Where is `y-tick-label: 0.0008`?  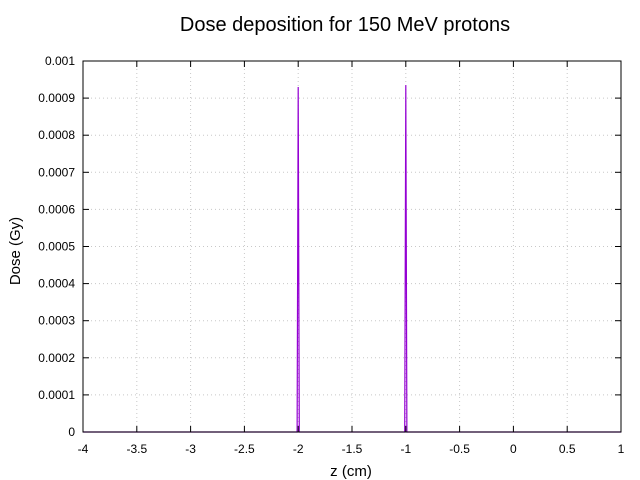 y-tick-label: 0.0008 is located at coordinates (56, 135).